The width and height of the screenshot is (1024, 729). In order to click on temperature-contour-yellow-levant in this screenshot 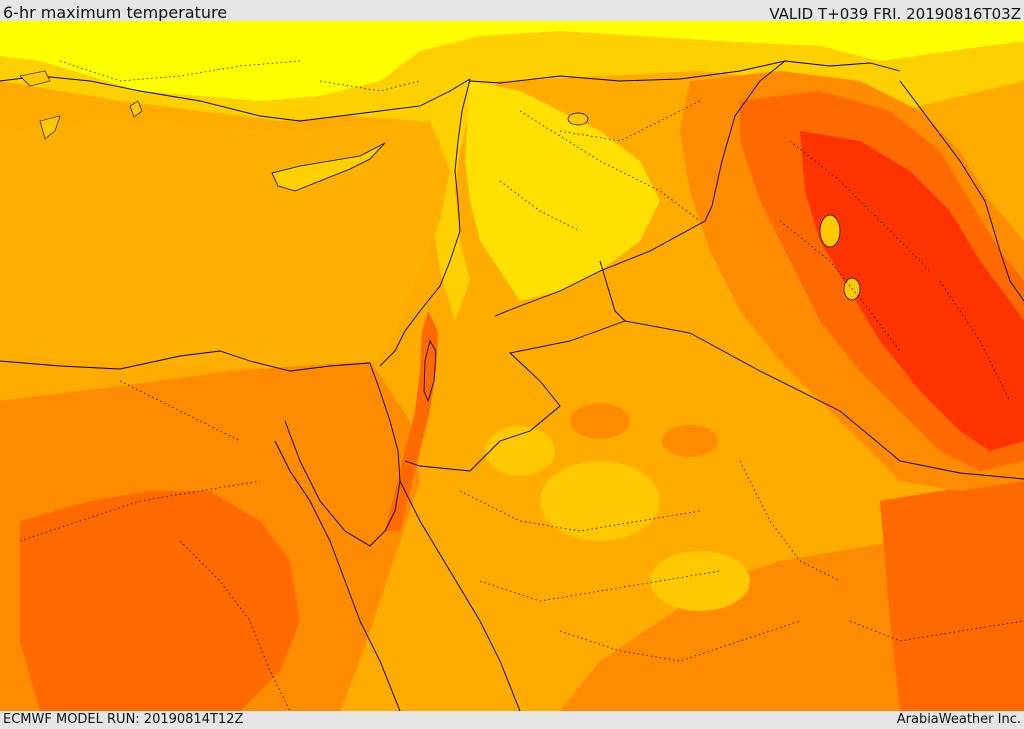, I will do `click(562, 191)`.